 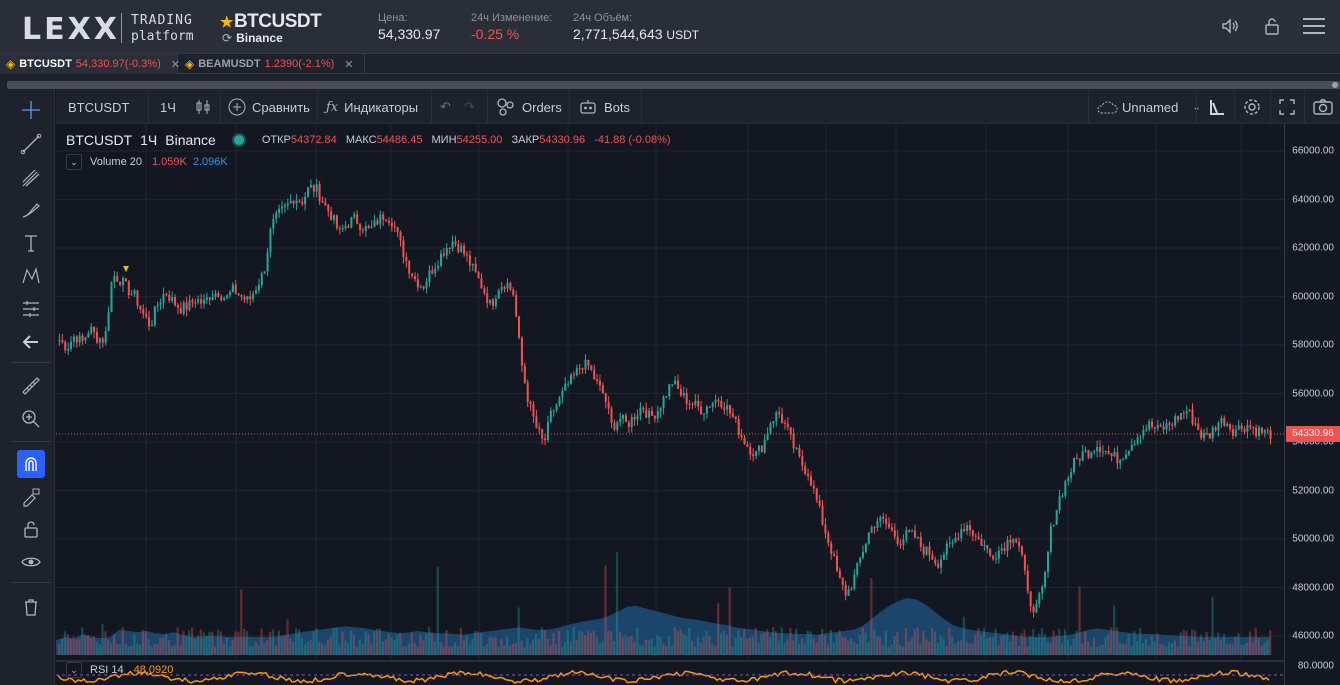 What do you see at coordinates (149, 140) in the screenshot?
I see `legend-interval: 1Ч` at bounding box center [149, 140].